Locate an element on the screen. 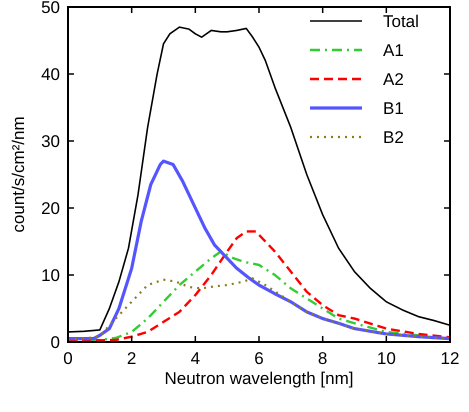  y-tick-label: 50 is located at coordinates (50, 8).